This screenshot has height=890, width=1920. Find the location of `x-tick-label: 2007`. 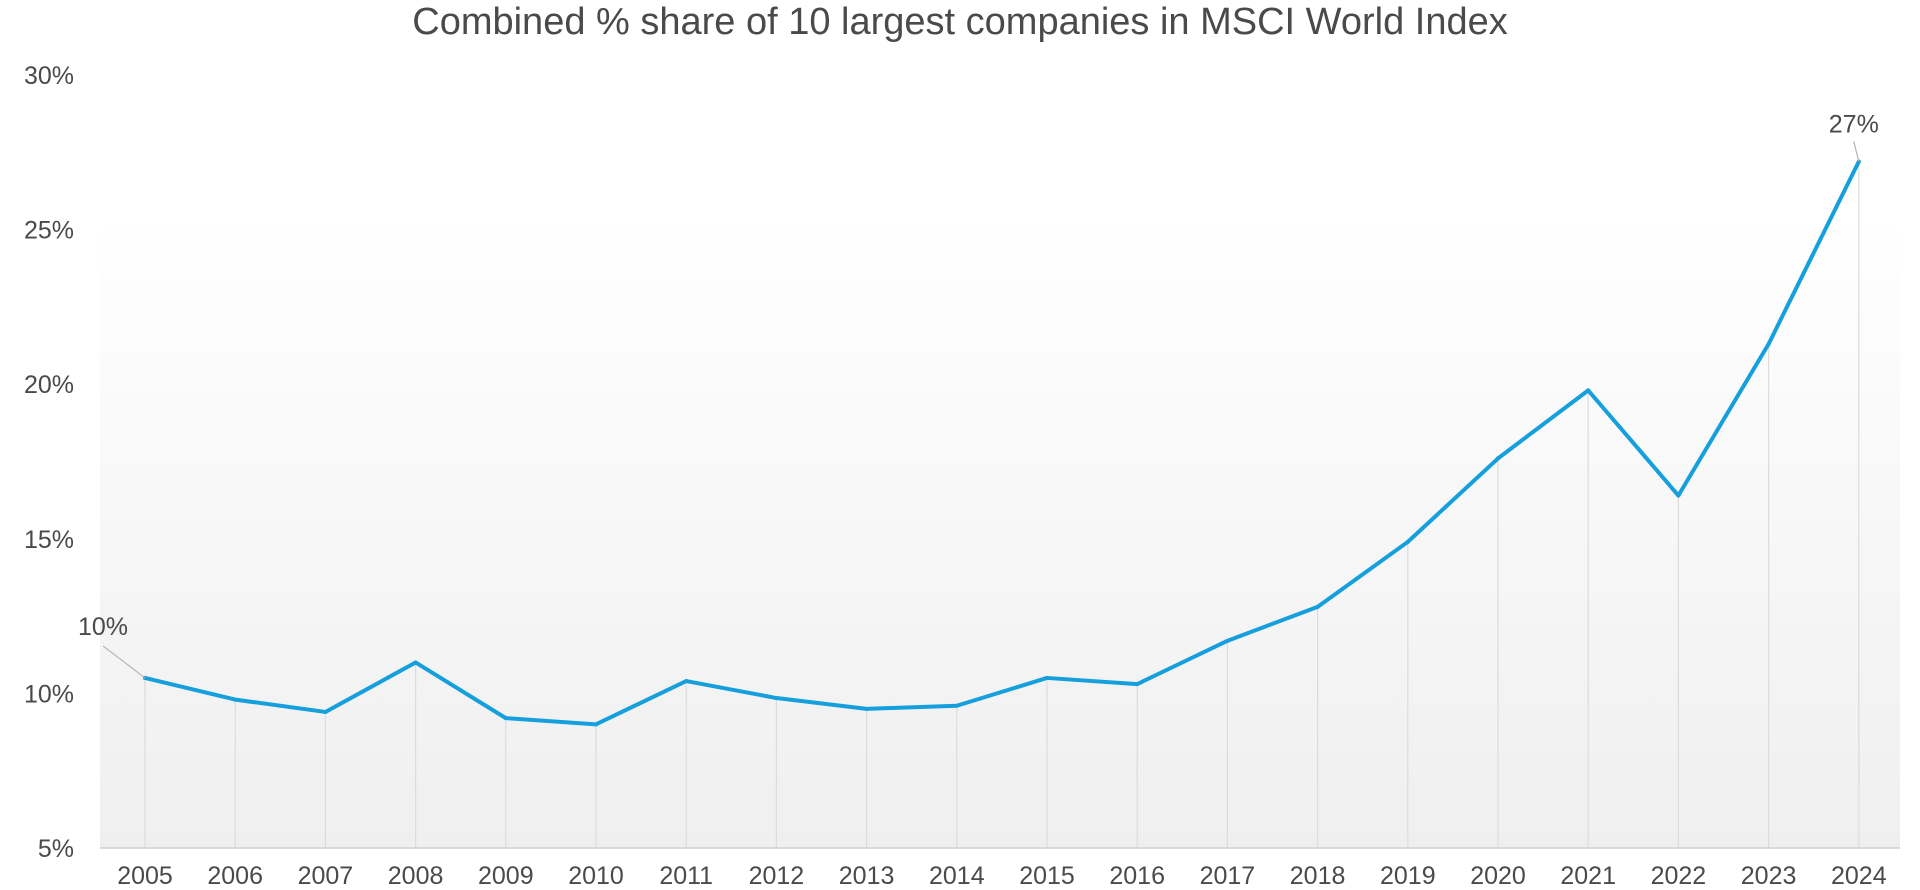

x-tick-label: 2007 is located at coordinates (326, 876).